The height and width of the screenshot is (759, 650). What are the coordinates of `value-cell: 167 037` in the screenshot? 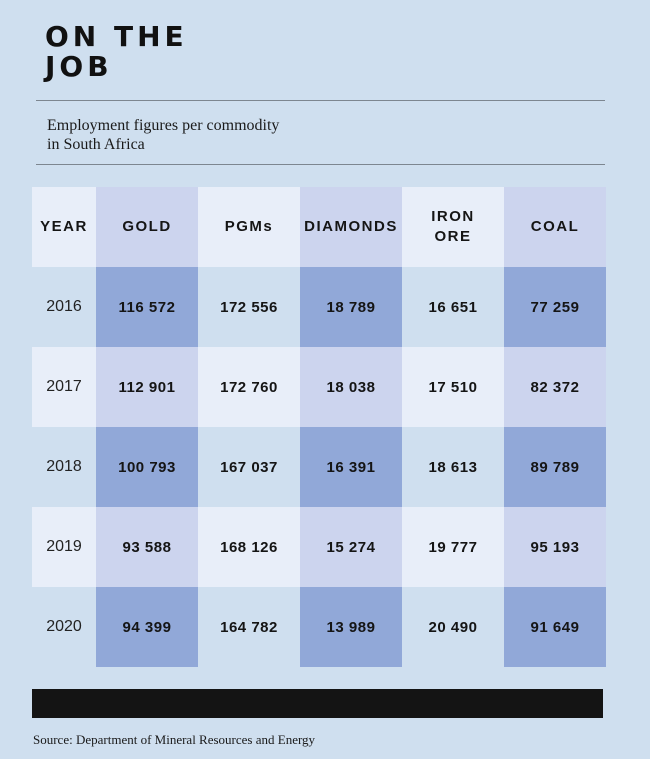 It's located at (249, 467).